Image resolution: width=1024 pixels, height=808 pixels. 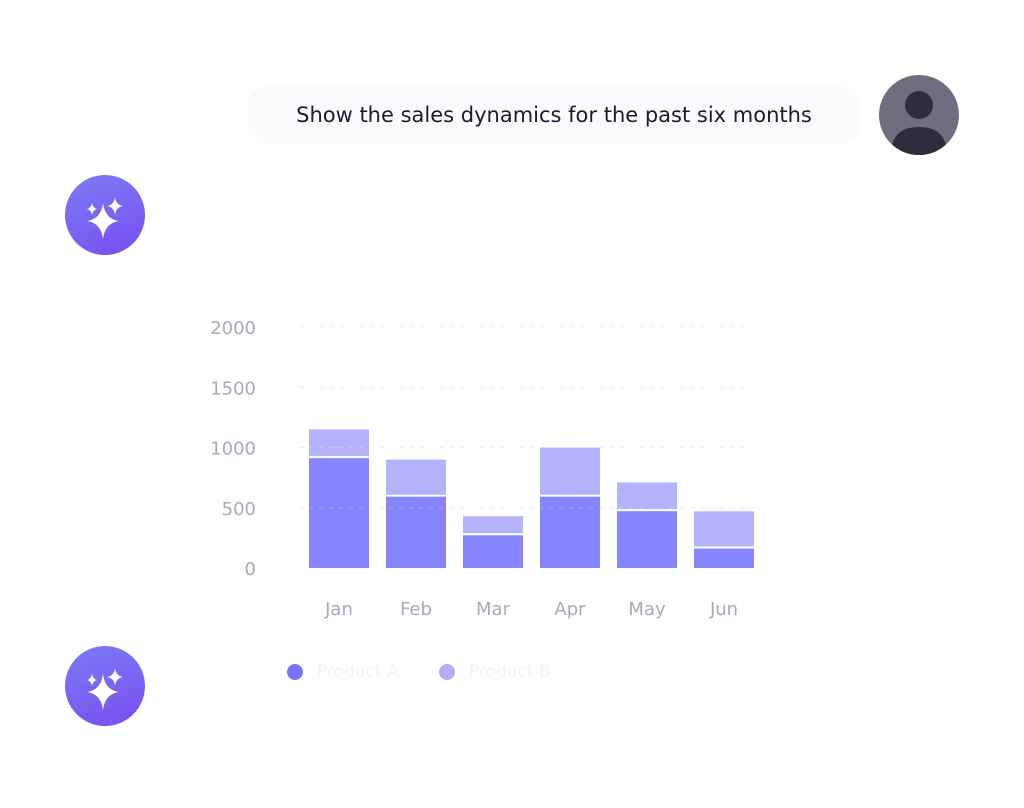 What do you see at coordinates (250, 569) in the screenshot?
I see `y-tick-label: 0` at bounding box center [250, 569].